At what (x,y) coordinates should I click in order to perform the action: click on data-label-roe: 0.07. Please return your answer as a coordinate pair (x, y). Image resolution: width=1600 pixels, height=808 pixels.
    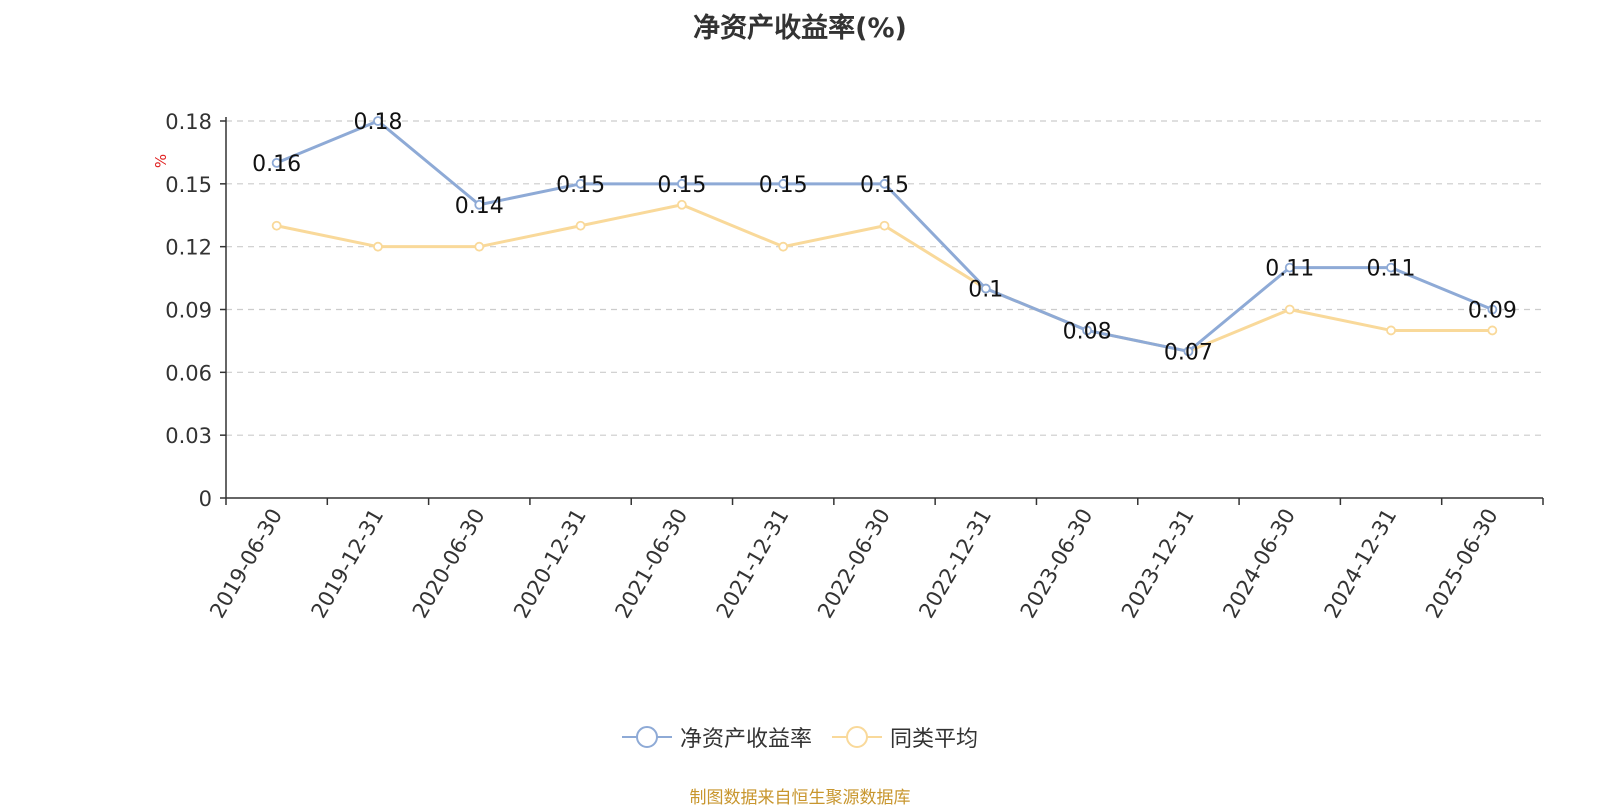
    Looking at the image, I should click on (1188, 352).